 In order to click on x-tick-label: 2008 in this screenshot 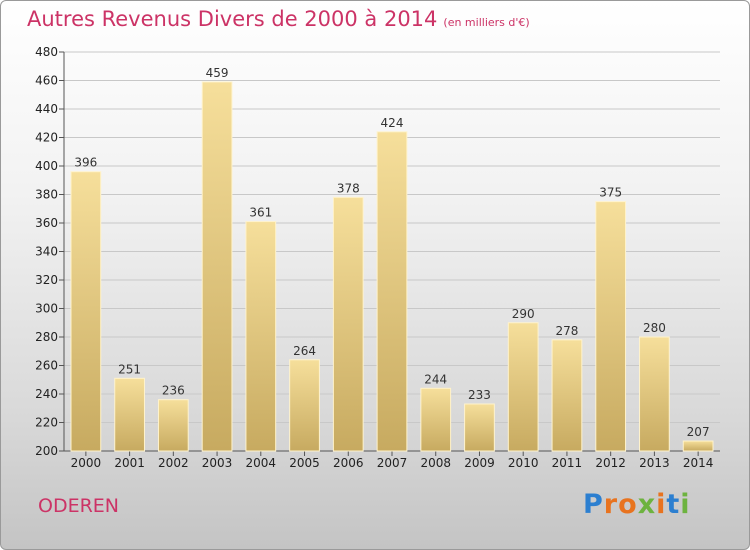, I will do `click(435, 463)`.